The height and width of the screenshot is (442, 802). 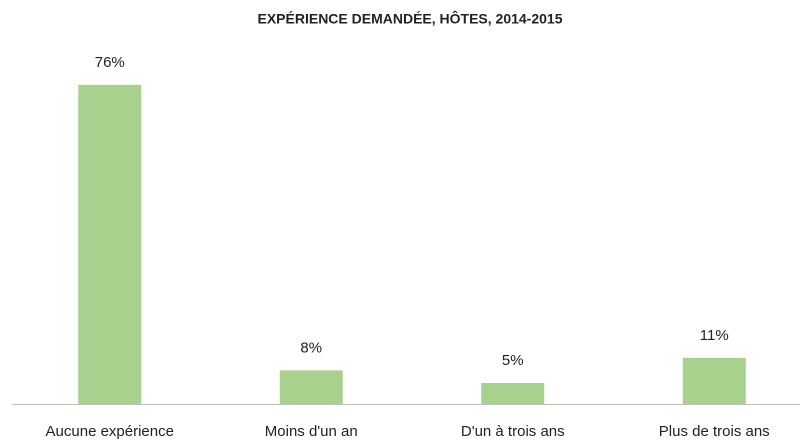 I want to click on x-tick-label: Moins d'un an, so click(x=311, y=431).